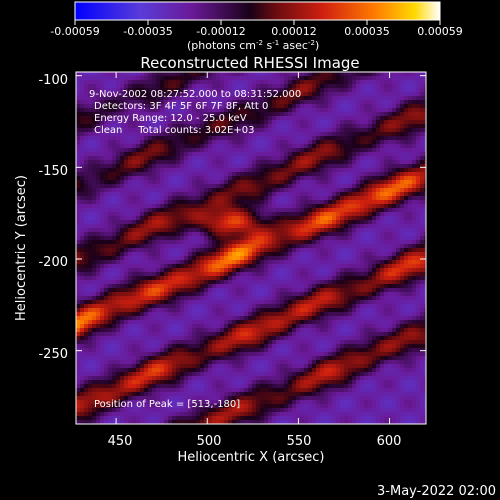 The height and width of the screenshot is (500, 500). I want to click on peak-position-label: Position of Peak = [513,-180], so click(167, 404).